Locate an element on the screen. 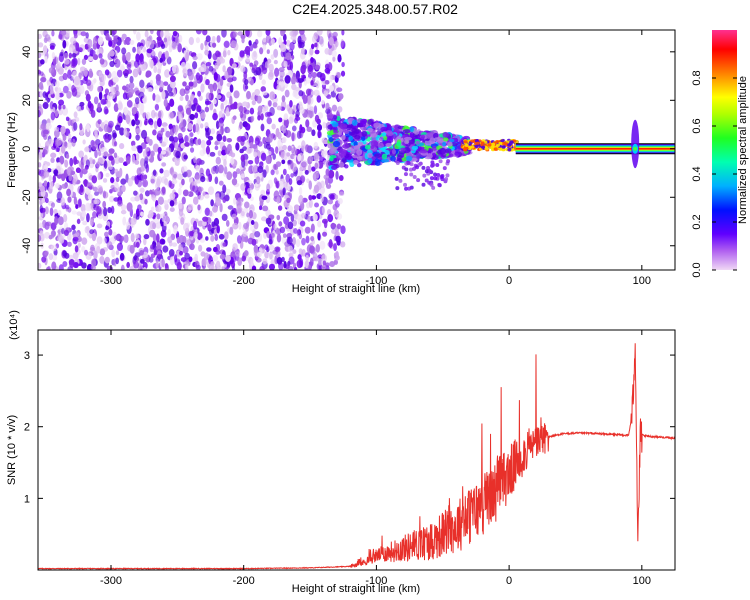 This screenshot has width=750, height=600. snr-x-tick-label: -100 is located at coordinates (376, 581).